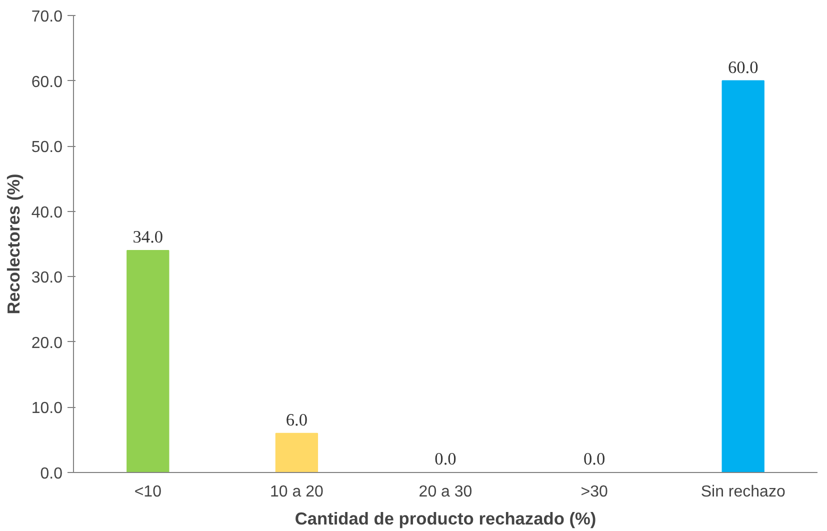 This screenshot has width=827, height=531. Describe the element at coordinates (594, 492) in the screenshot. I see `x-tick-label: >30` at that location.